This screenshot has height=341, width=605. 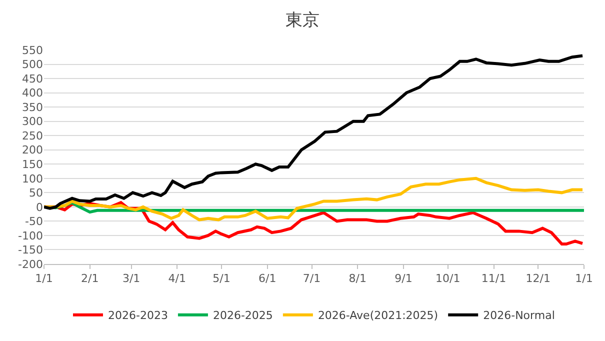 I want to click on y-tick-label: 150, so click(x=32, y=164).